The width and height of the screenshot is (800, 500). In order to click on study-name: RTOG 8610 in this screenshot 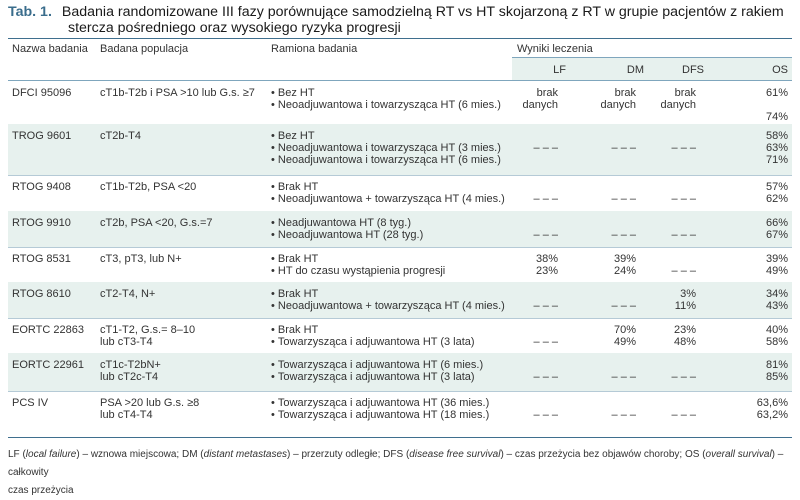, I will do `click(62, 294)`.